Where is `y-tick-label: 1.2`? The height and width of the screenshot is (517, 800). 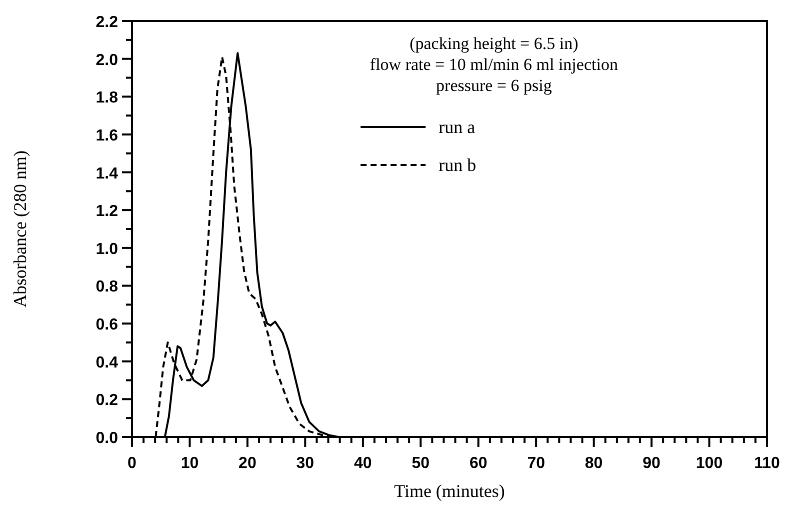
y-tick-label: 1.2 is located at coordinates (107, 211).